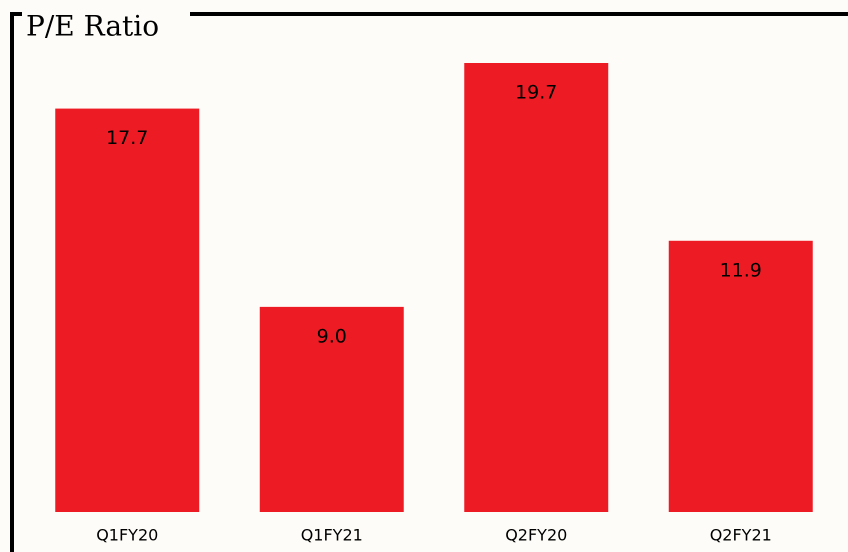  What do you see at coordinates (536, 535) in the screenshot?
I see `x-tick-label: Q2FY20` at bounding box center [536, 535].